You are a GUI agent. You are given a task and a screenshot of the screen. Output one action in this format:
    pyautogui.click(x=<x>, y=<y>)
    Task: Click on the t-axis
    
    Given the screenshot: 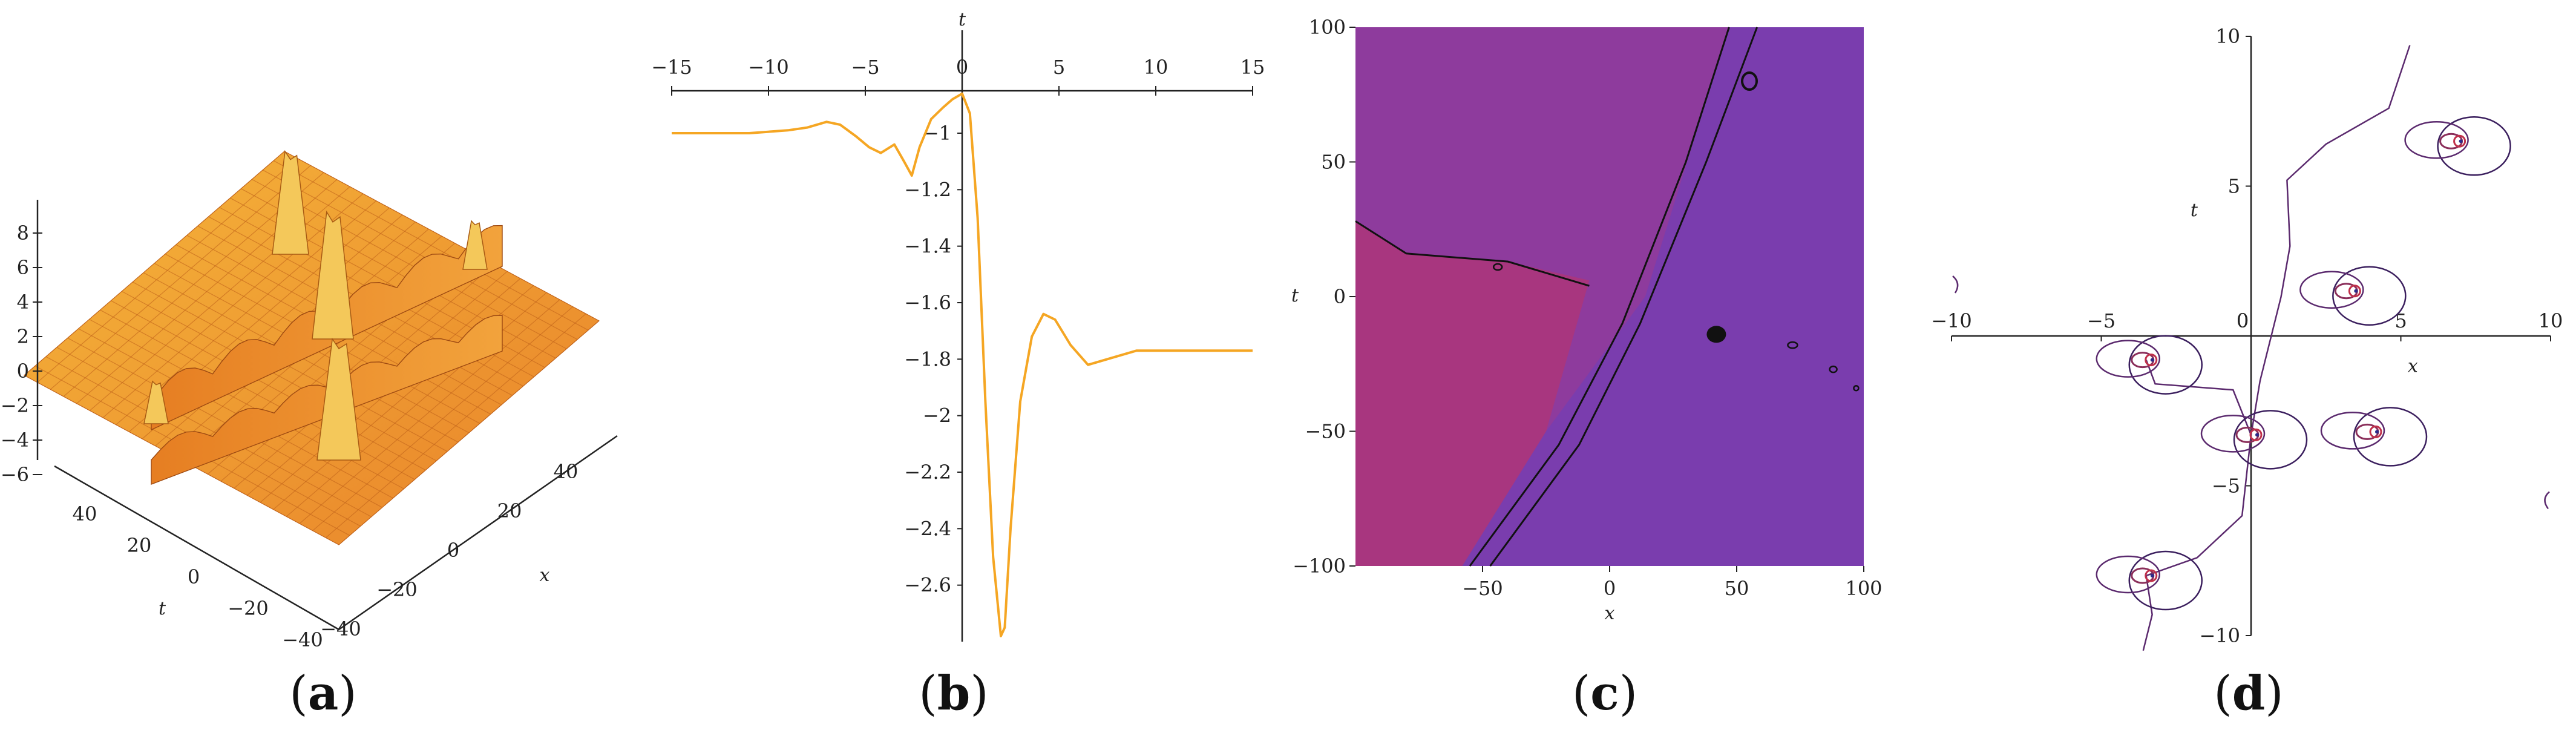 What is the action you would take?
    pyautogui.click(x=196, y=548)
    